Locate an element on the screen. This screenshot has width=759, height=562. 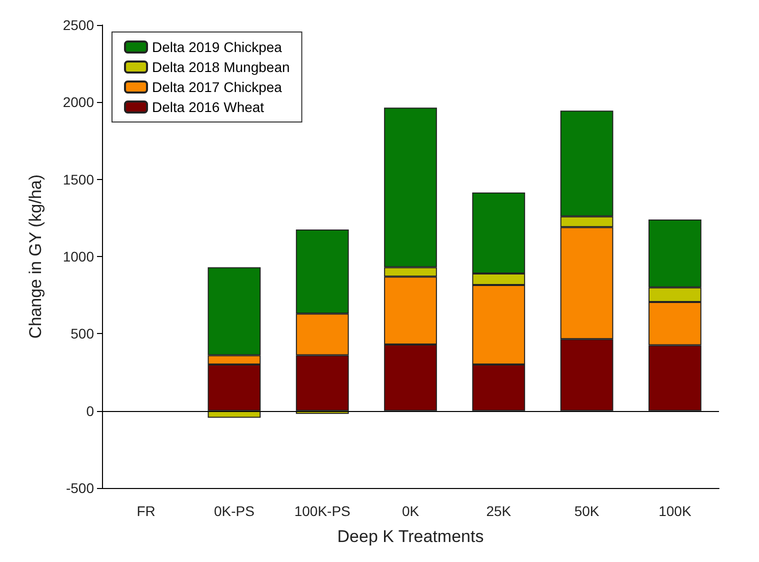
x-axis-title: Deep K Treatments is located at coordinates (410, 536).